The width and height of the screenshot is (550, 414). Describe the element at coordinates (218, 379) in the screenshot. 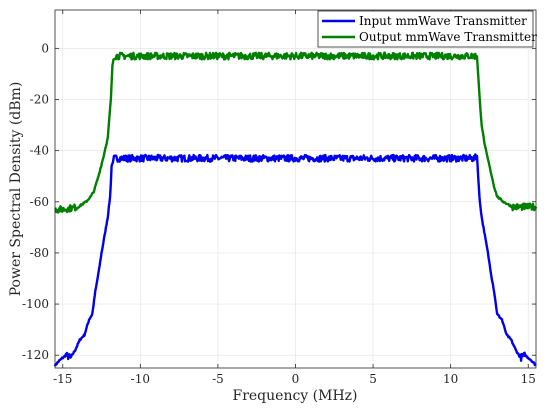

I see `x-tick-label: -5` at that location.